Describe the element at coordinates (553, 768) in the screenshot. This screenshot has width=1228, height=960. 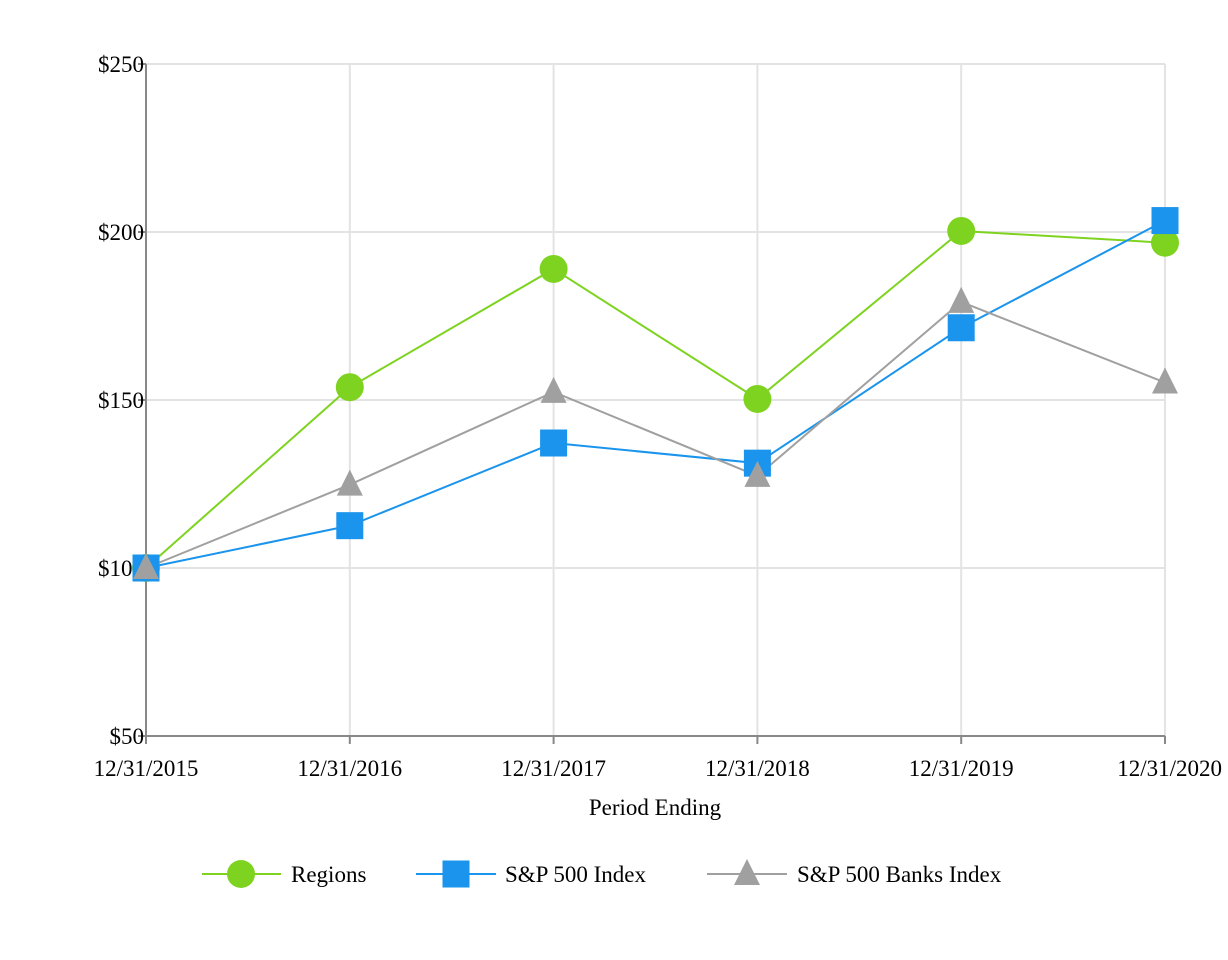
I see `x-tick-label: 12/31/2017` at that location.